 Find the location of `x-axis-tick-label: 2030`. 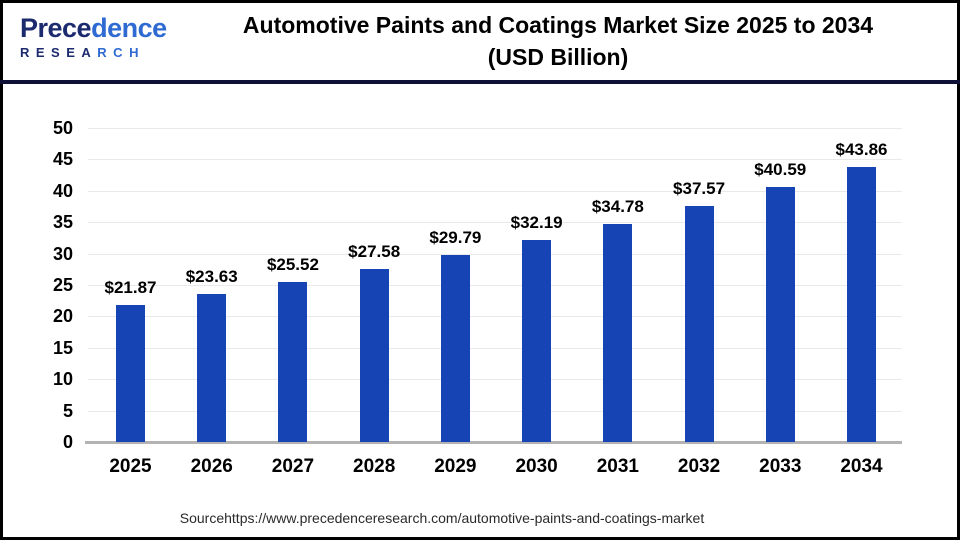

x-axis-tick-label: 2030 is located at coordinates (536, 466).